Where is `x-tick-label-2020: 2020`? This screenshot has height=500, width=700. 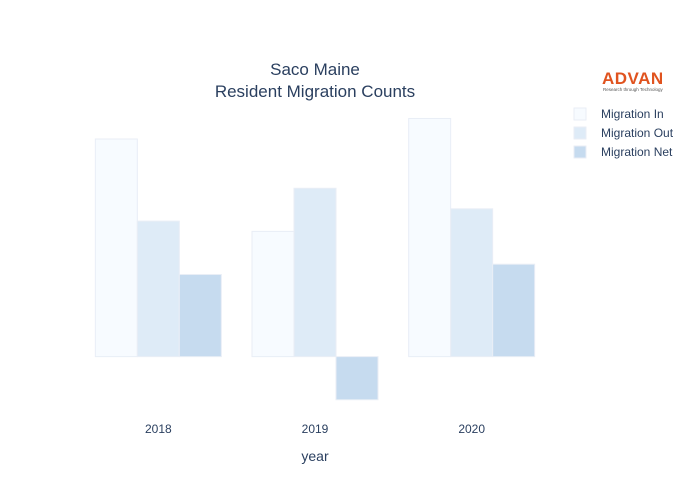
x-tick-label-2020: 2020 is located at coordinates (471, 429).